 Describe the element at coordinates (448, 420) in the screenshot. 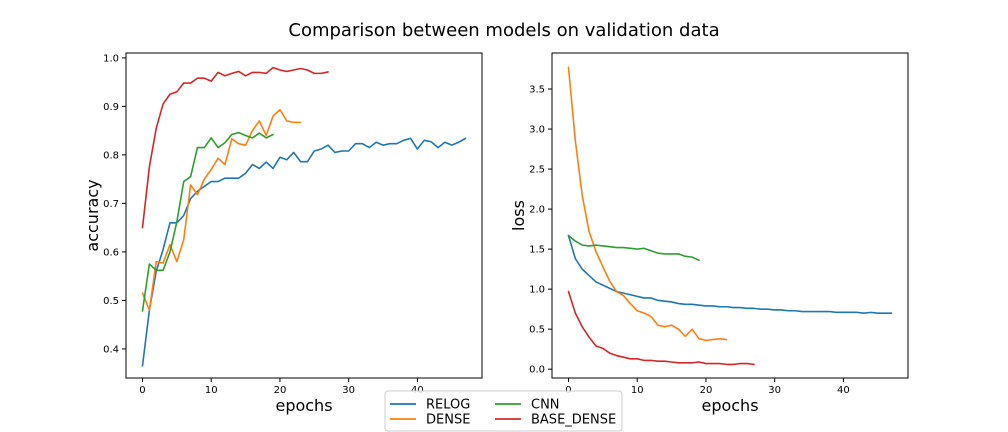

I see `legend-label-dense: DENSE` at that location.